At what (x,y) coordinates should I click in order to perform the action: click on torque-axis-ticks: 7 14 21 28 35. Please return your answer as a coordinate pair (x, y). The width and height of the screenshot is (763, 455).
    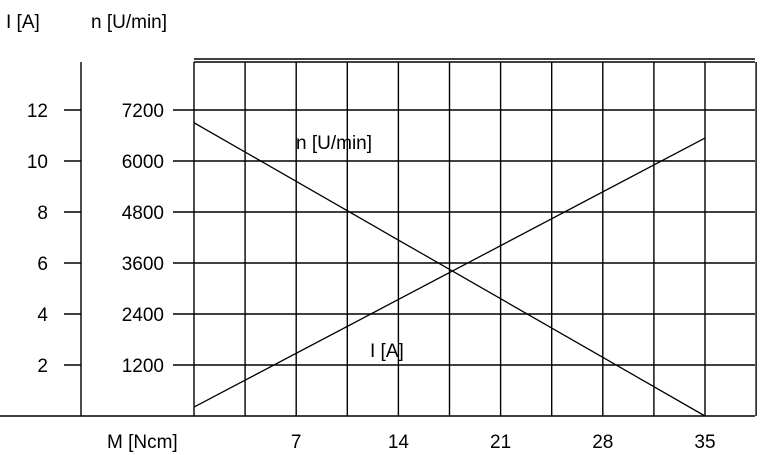
    Looking at the image, I should click on (503, 442).